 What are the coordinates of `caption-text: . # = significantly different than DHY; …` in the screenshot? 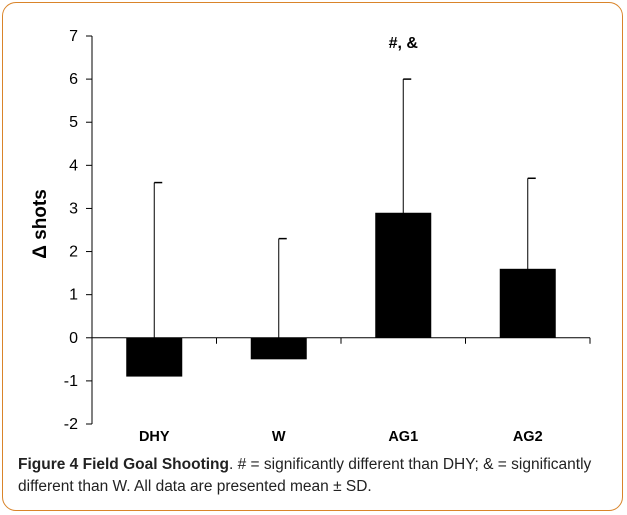 It's located at (305, 475).